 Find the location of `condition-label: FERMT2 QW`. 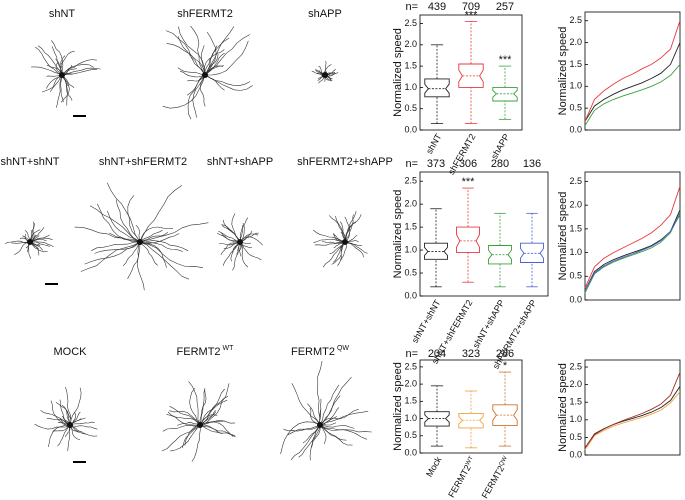

condition-label: FERMT2 QW is located at coordinates (320, 351).